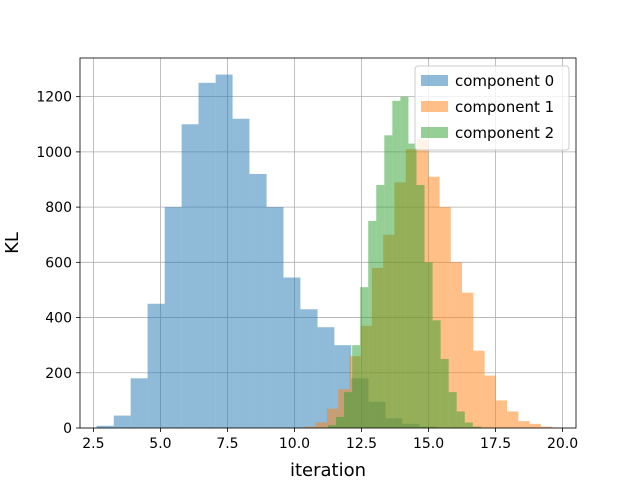 Image resolution: width=640 pixels, height=484 pixels. What do you see at coordinates (428, 444) in the screenshot?
I see `x-tick-label: 15.0` at bounding box center [428, 444].